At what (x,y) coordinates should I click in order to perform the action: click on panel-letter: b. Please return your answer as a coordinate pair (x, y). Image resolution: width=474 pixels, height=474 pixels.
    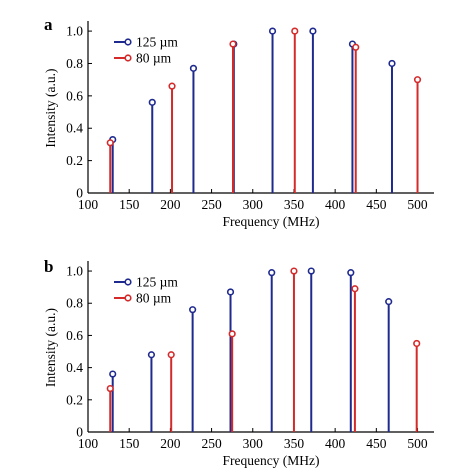
    Looking at the image, I should click on (48, 266).